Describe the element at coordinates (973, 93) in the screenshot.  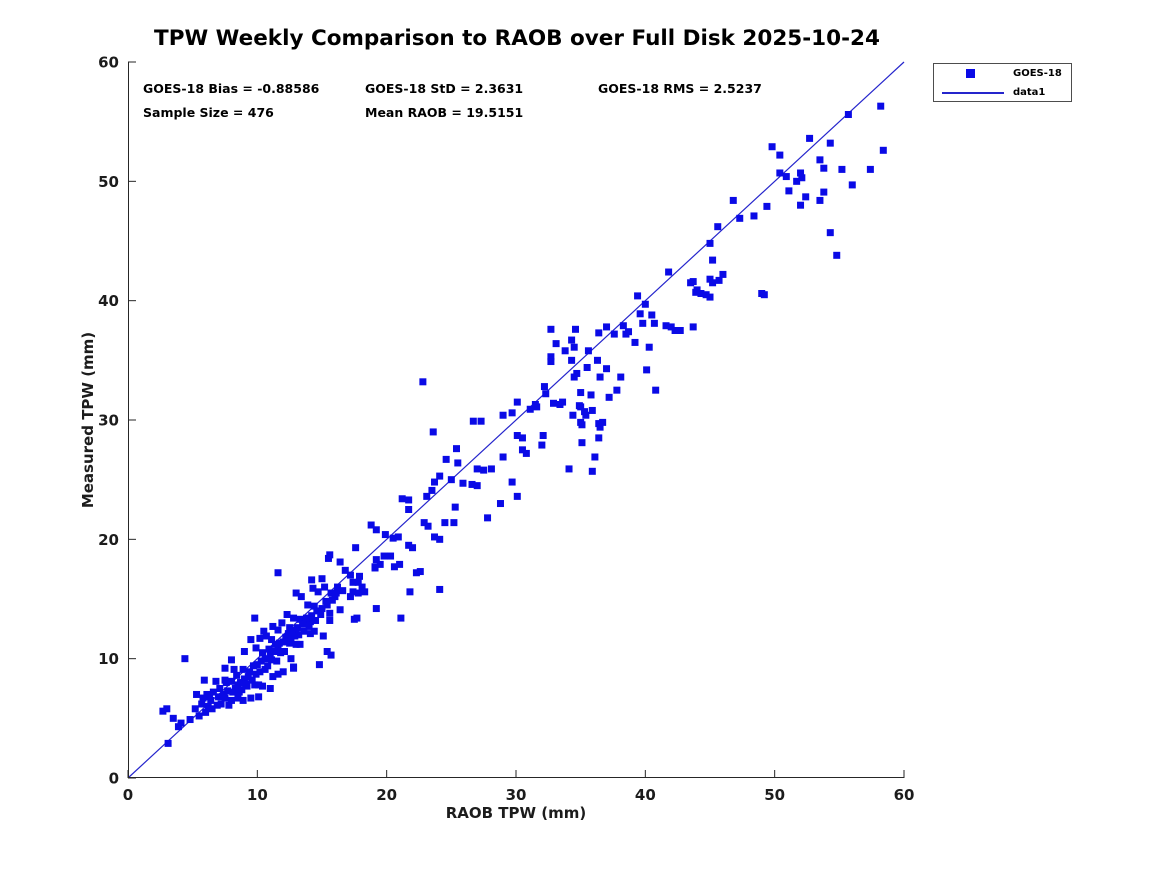
I see `legend-line-swatch` at that location.